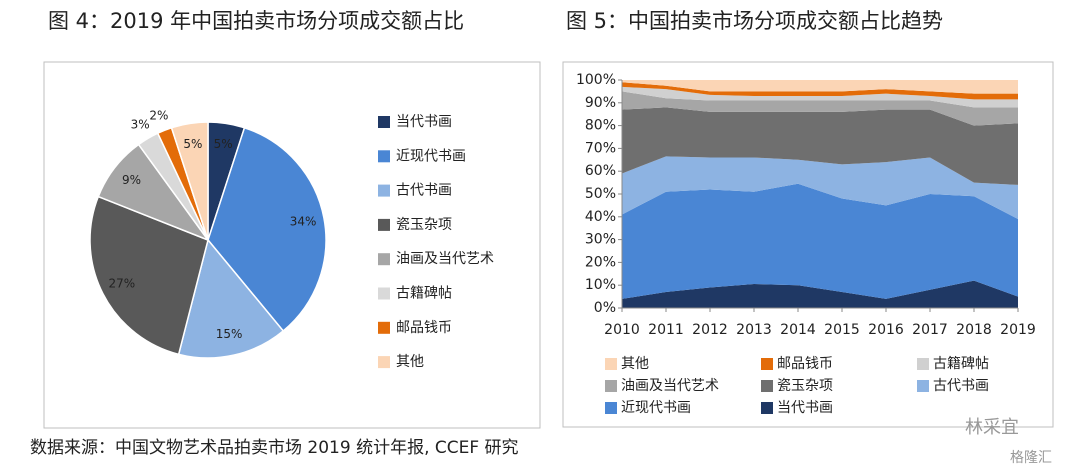  I want to click on y-tick-label: 70%, so click(600, 148).